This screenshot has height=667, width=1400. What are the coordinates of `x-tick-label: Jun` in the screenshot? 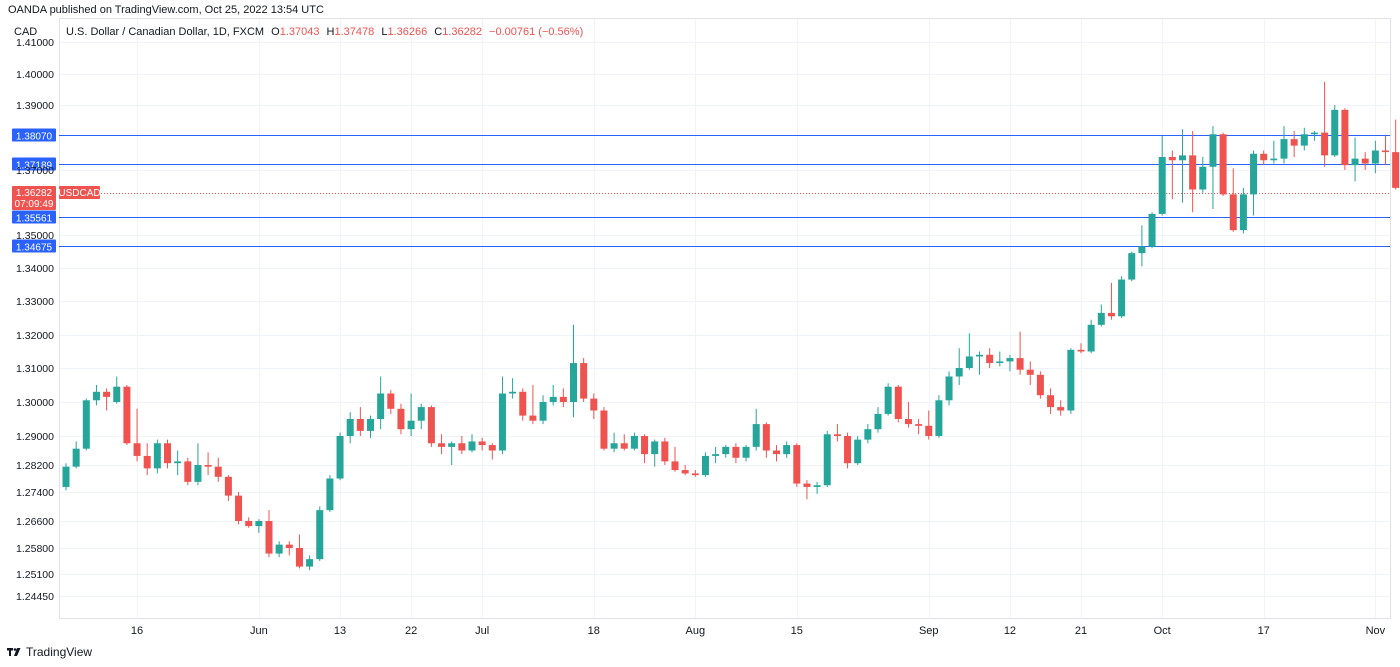 It's located at (259, 631).